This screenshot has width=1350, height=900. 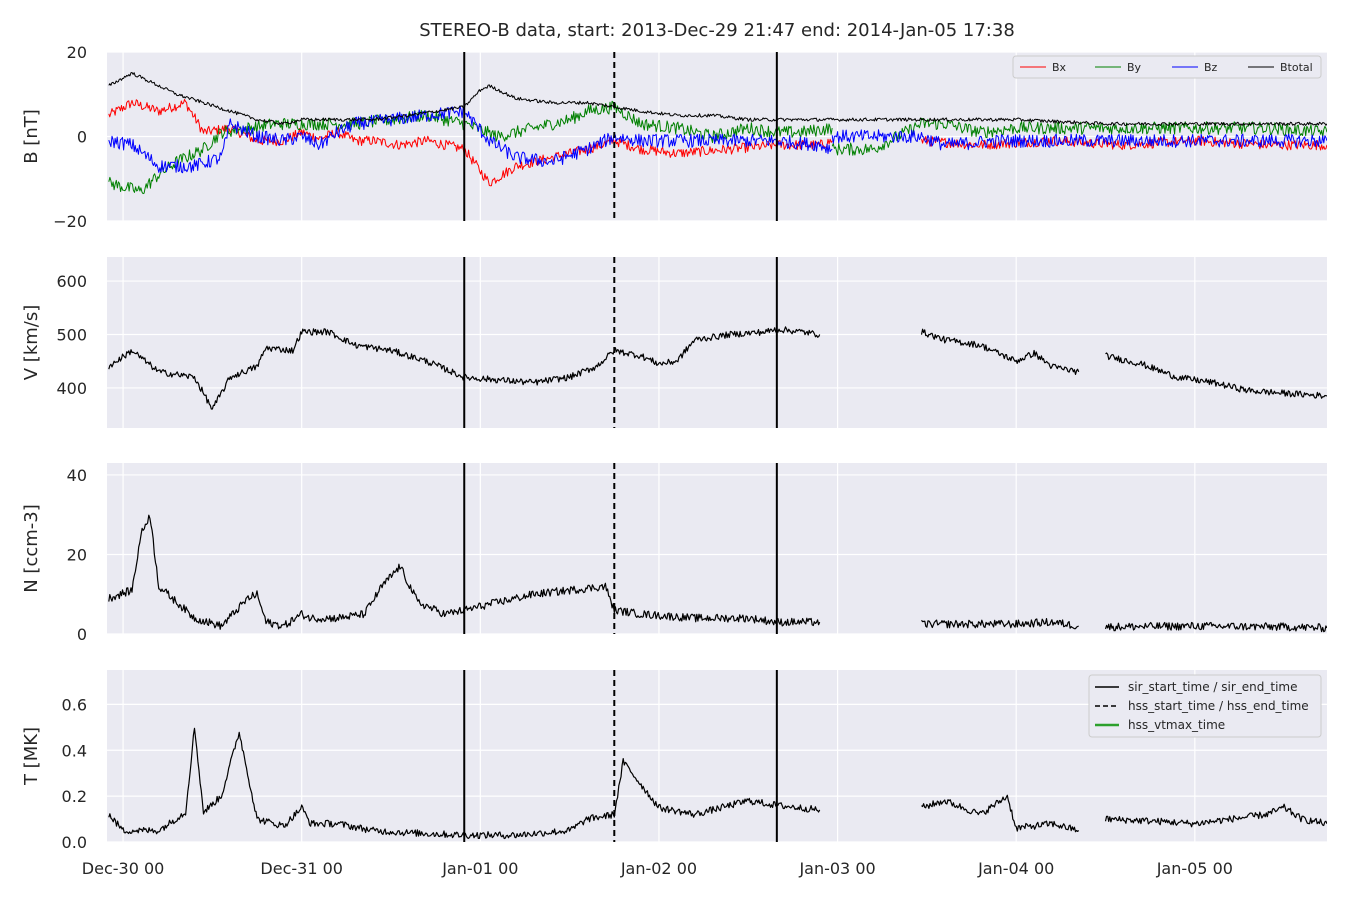 I want to click on y-tick-label: 600, so click(x=71, y=281).